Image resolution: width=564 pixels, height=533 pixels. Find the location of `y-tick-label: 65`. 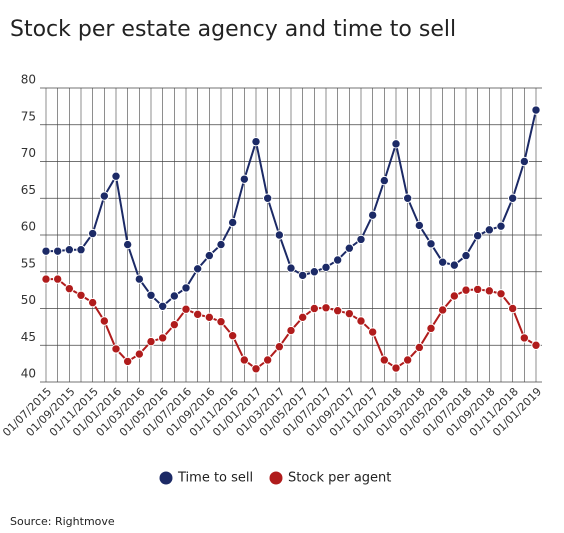

y-tick-label: 65 is located at coordinates (28, 190).